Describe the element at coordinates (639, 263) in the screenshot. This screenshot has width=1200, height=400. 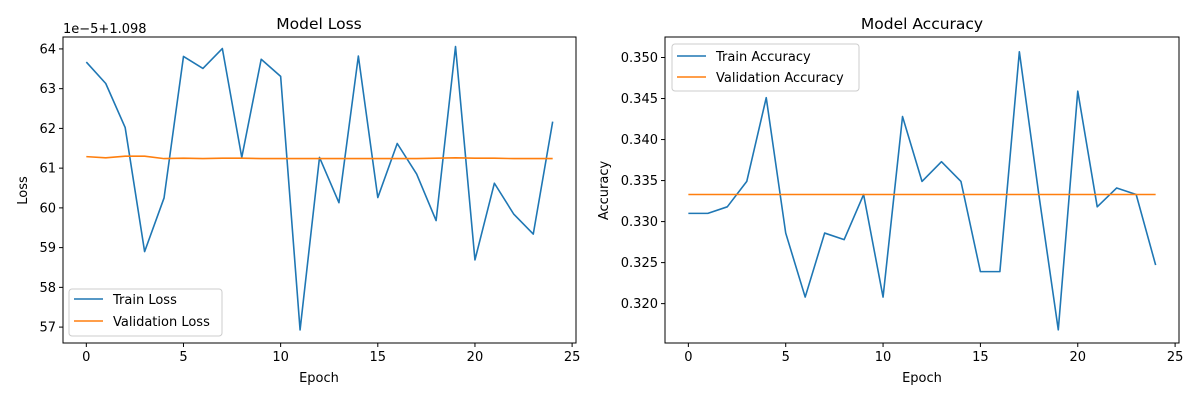
I see `accuracy-y-tick-label: 0.325` at that location.